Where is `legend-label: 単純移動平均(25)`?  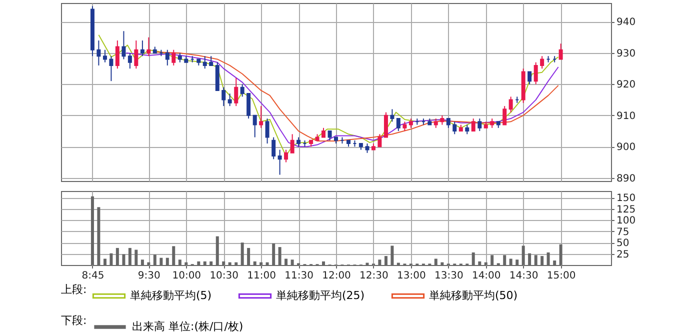 legend-label: 単純移動平均(25) is located at coordinates (320, 295).